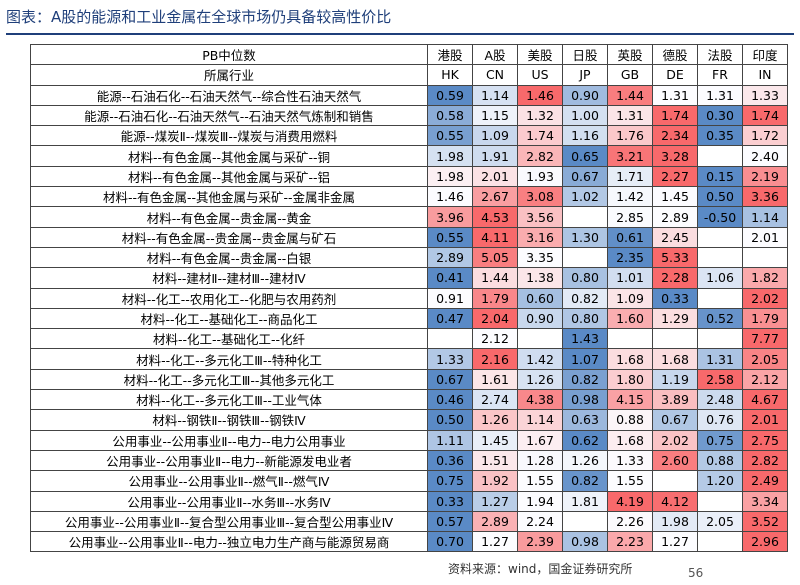 Image resolution: width=800 pixels, height=585 pixels. What do you see at coordinates (495, 237) in the screenshot?
I see `value-cell: 4.11` at bounding box center [495, 237].